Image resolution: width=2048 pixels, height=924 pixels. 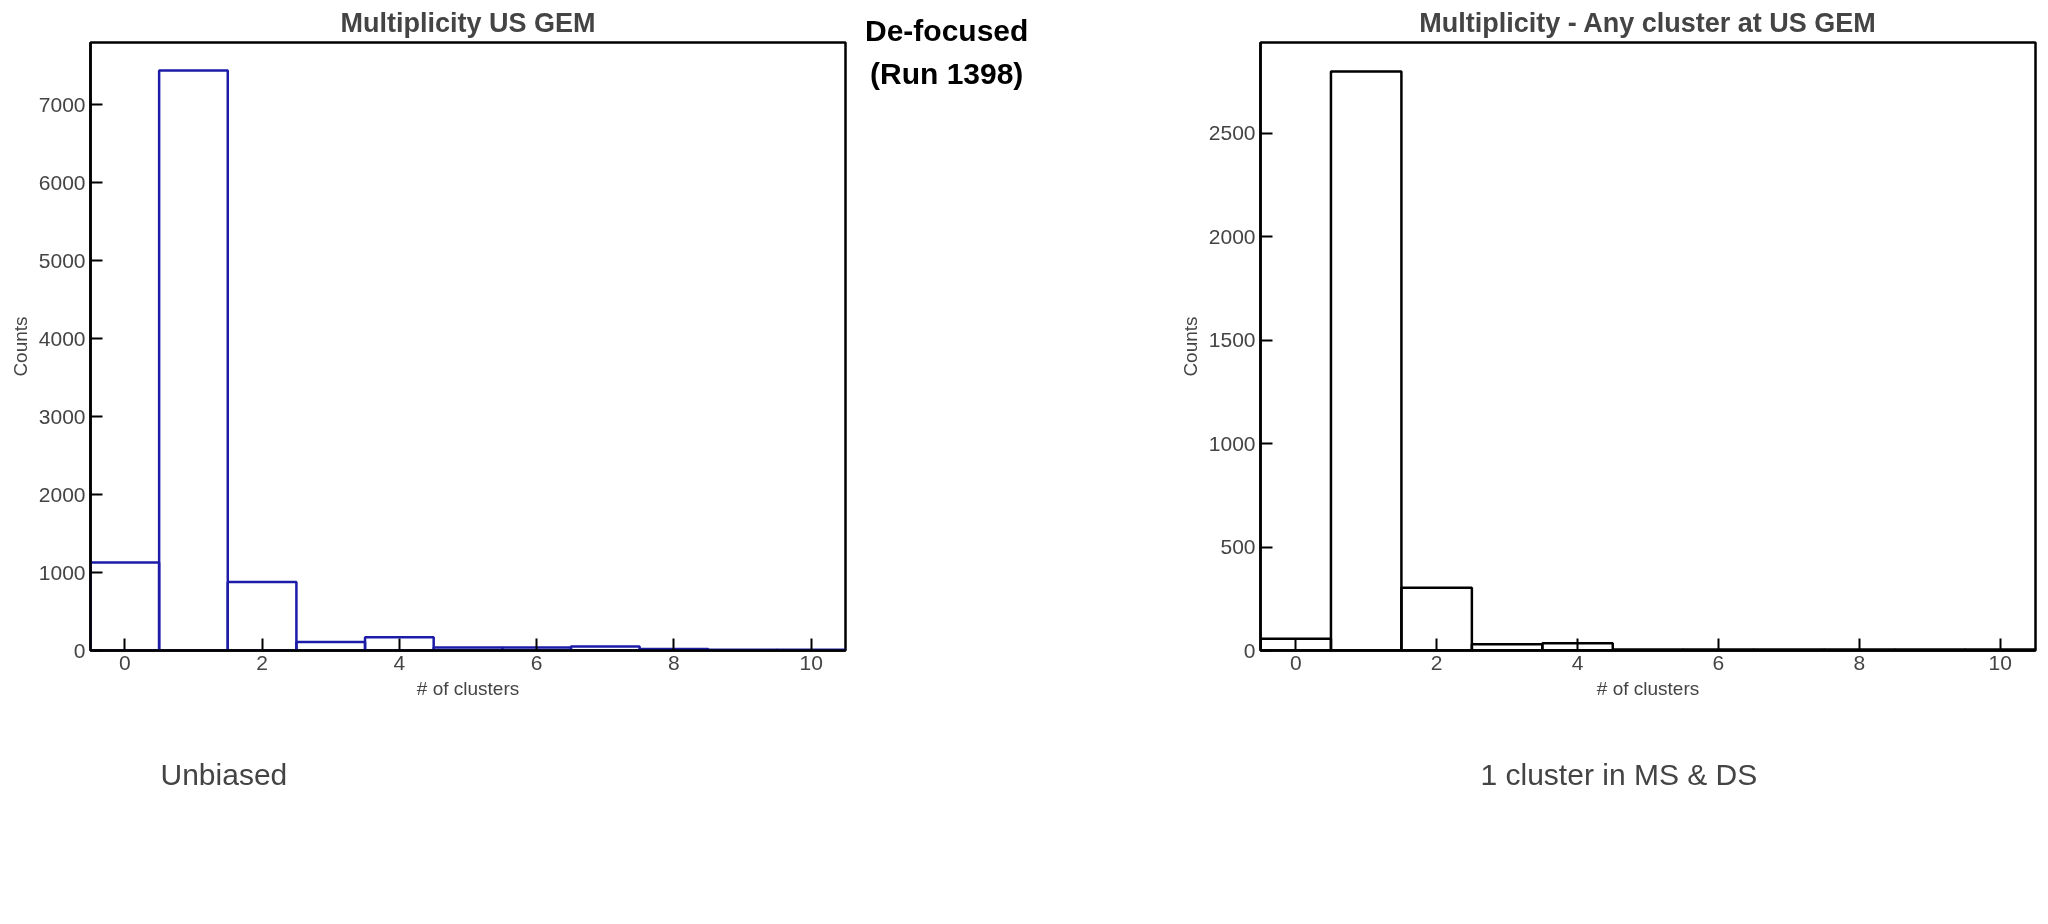 What do you see at coordinates (468, 22) in the screenshot?
I see `chart-title: Multiplicity US GEM` at bounding box center [468, 22].